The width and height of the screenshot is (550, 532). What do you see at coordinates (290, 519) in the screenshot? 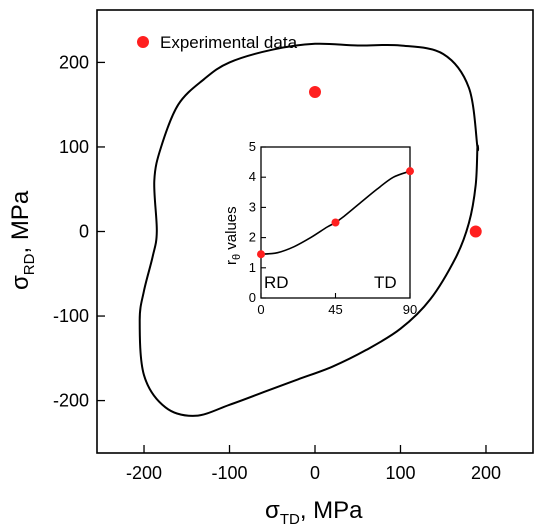
I see `x-axis-subscript: TD` at bounding box center [290, 519].